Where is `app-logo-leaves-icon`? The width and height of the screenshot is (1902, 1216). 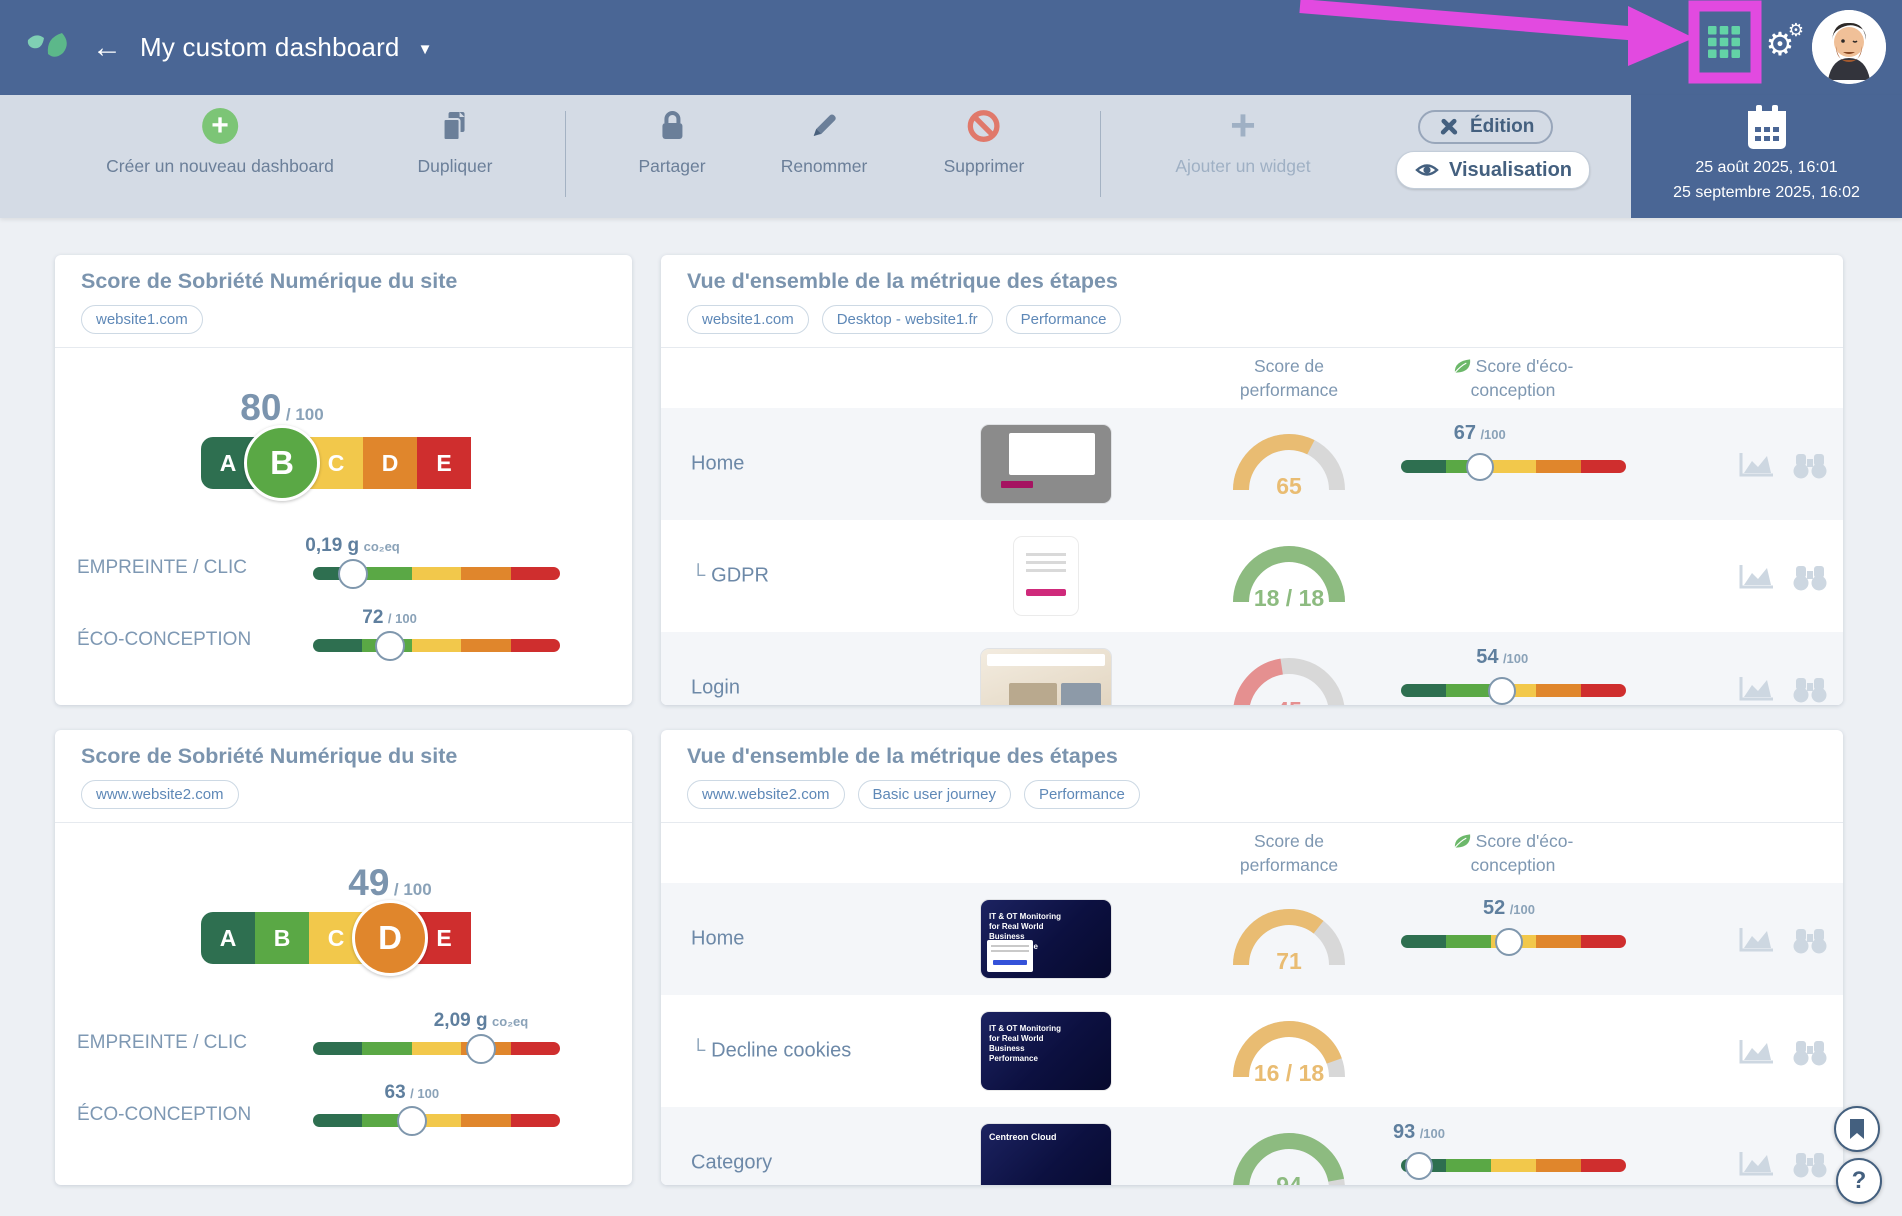
app-logo-leaves-icon is located at coordinates (47, 44).